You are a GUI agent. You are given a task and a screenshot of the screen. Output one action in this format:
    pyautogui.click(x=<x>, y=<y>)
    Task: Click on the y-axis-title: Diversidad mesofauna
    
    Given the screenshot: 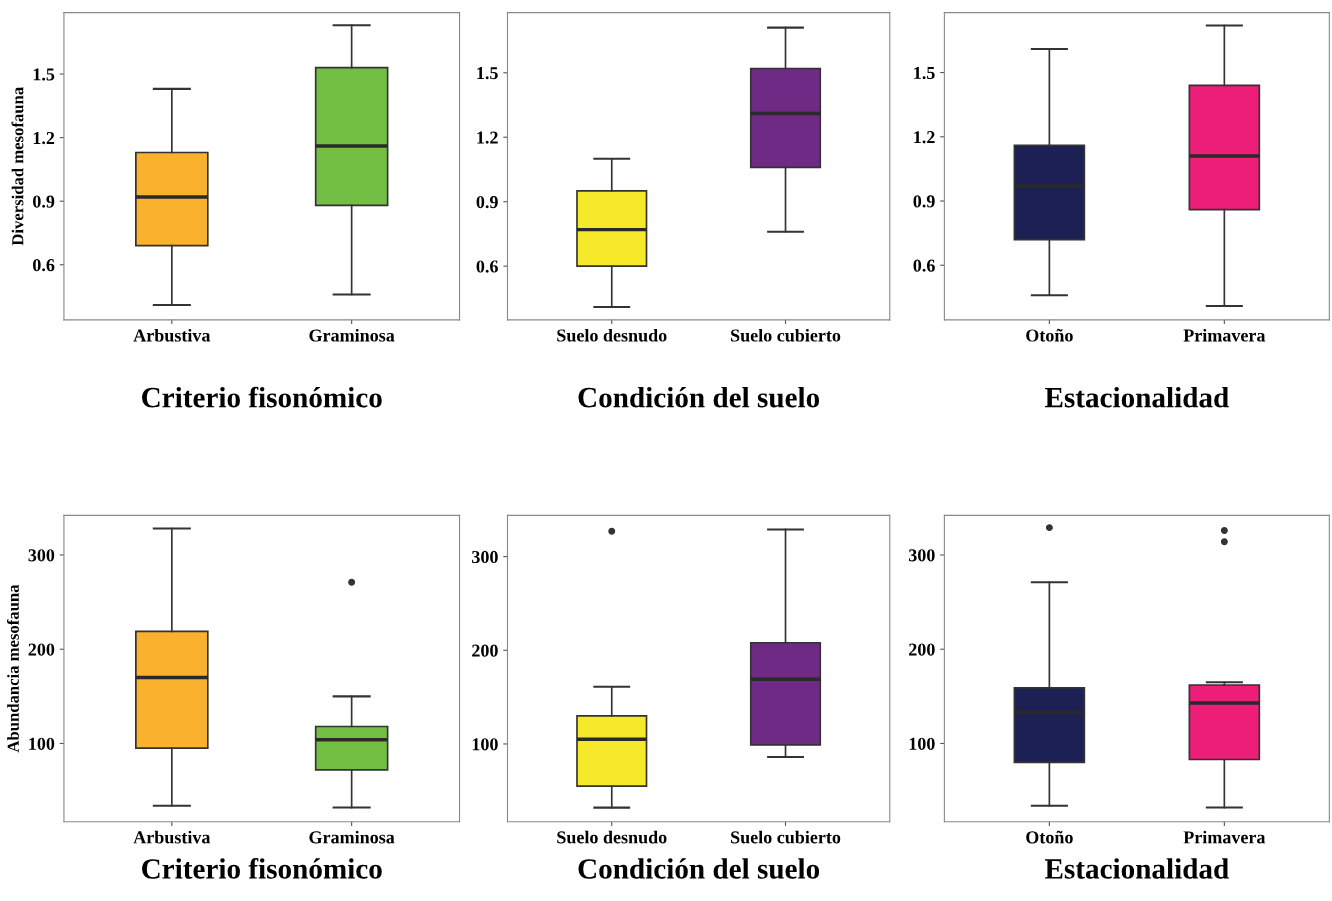 What is the action you would take?
    pyautogui.click(x=17, y=166)
    